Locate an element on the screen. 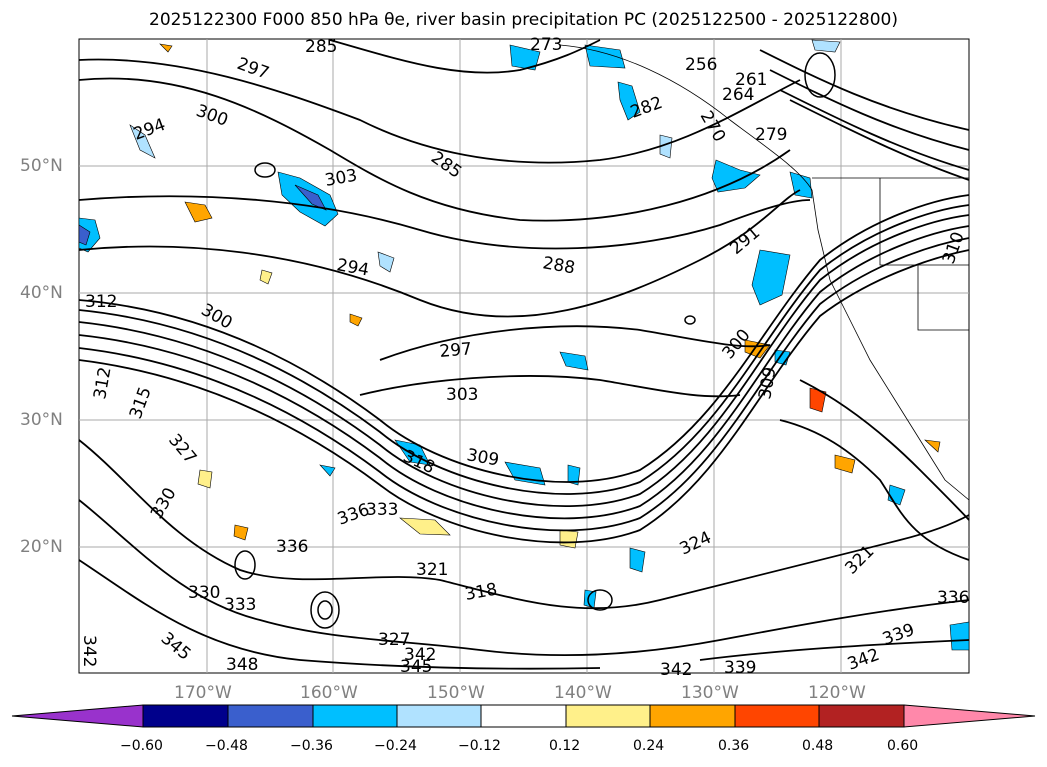  contour-label: 256 is located at coordinates (701, 65).